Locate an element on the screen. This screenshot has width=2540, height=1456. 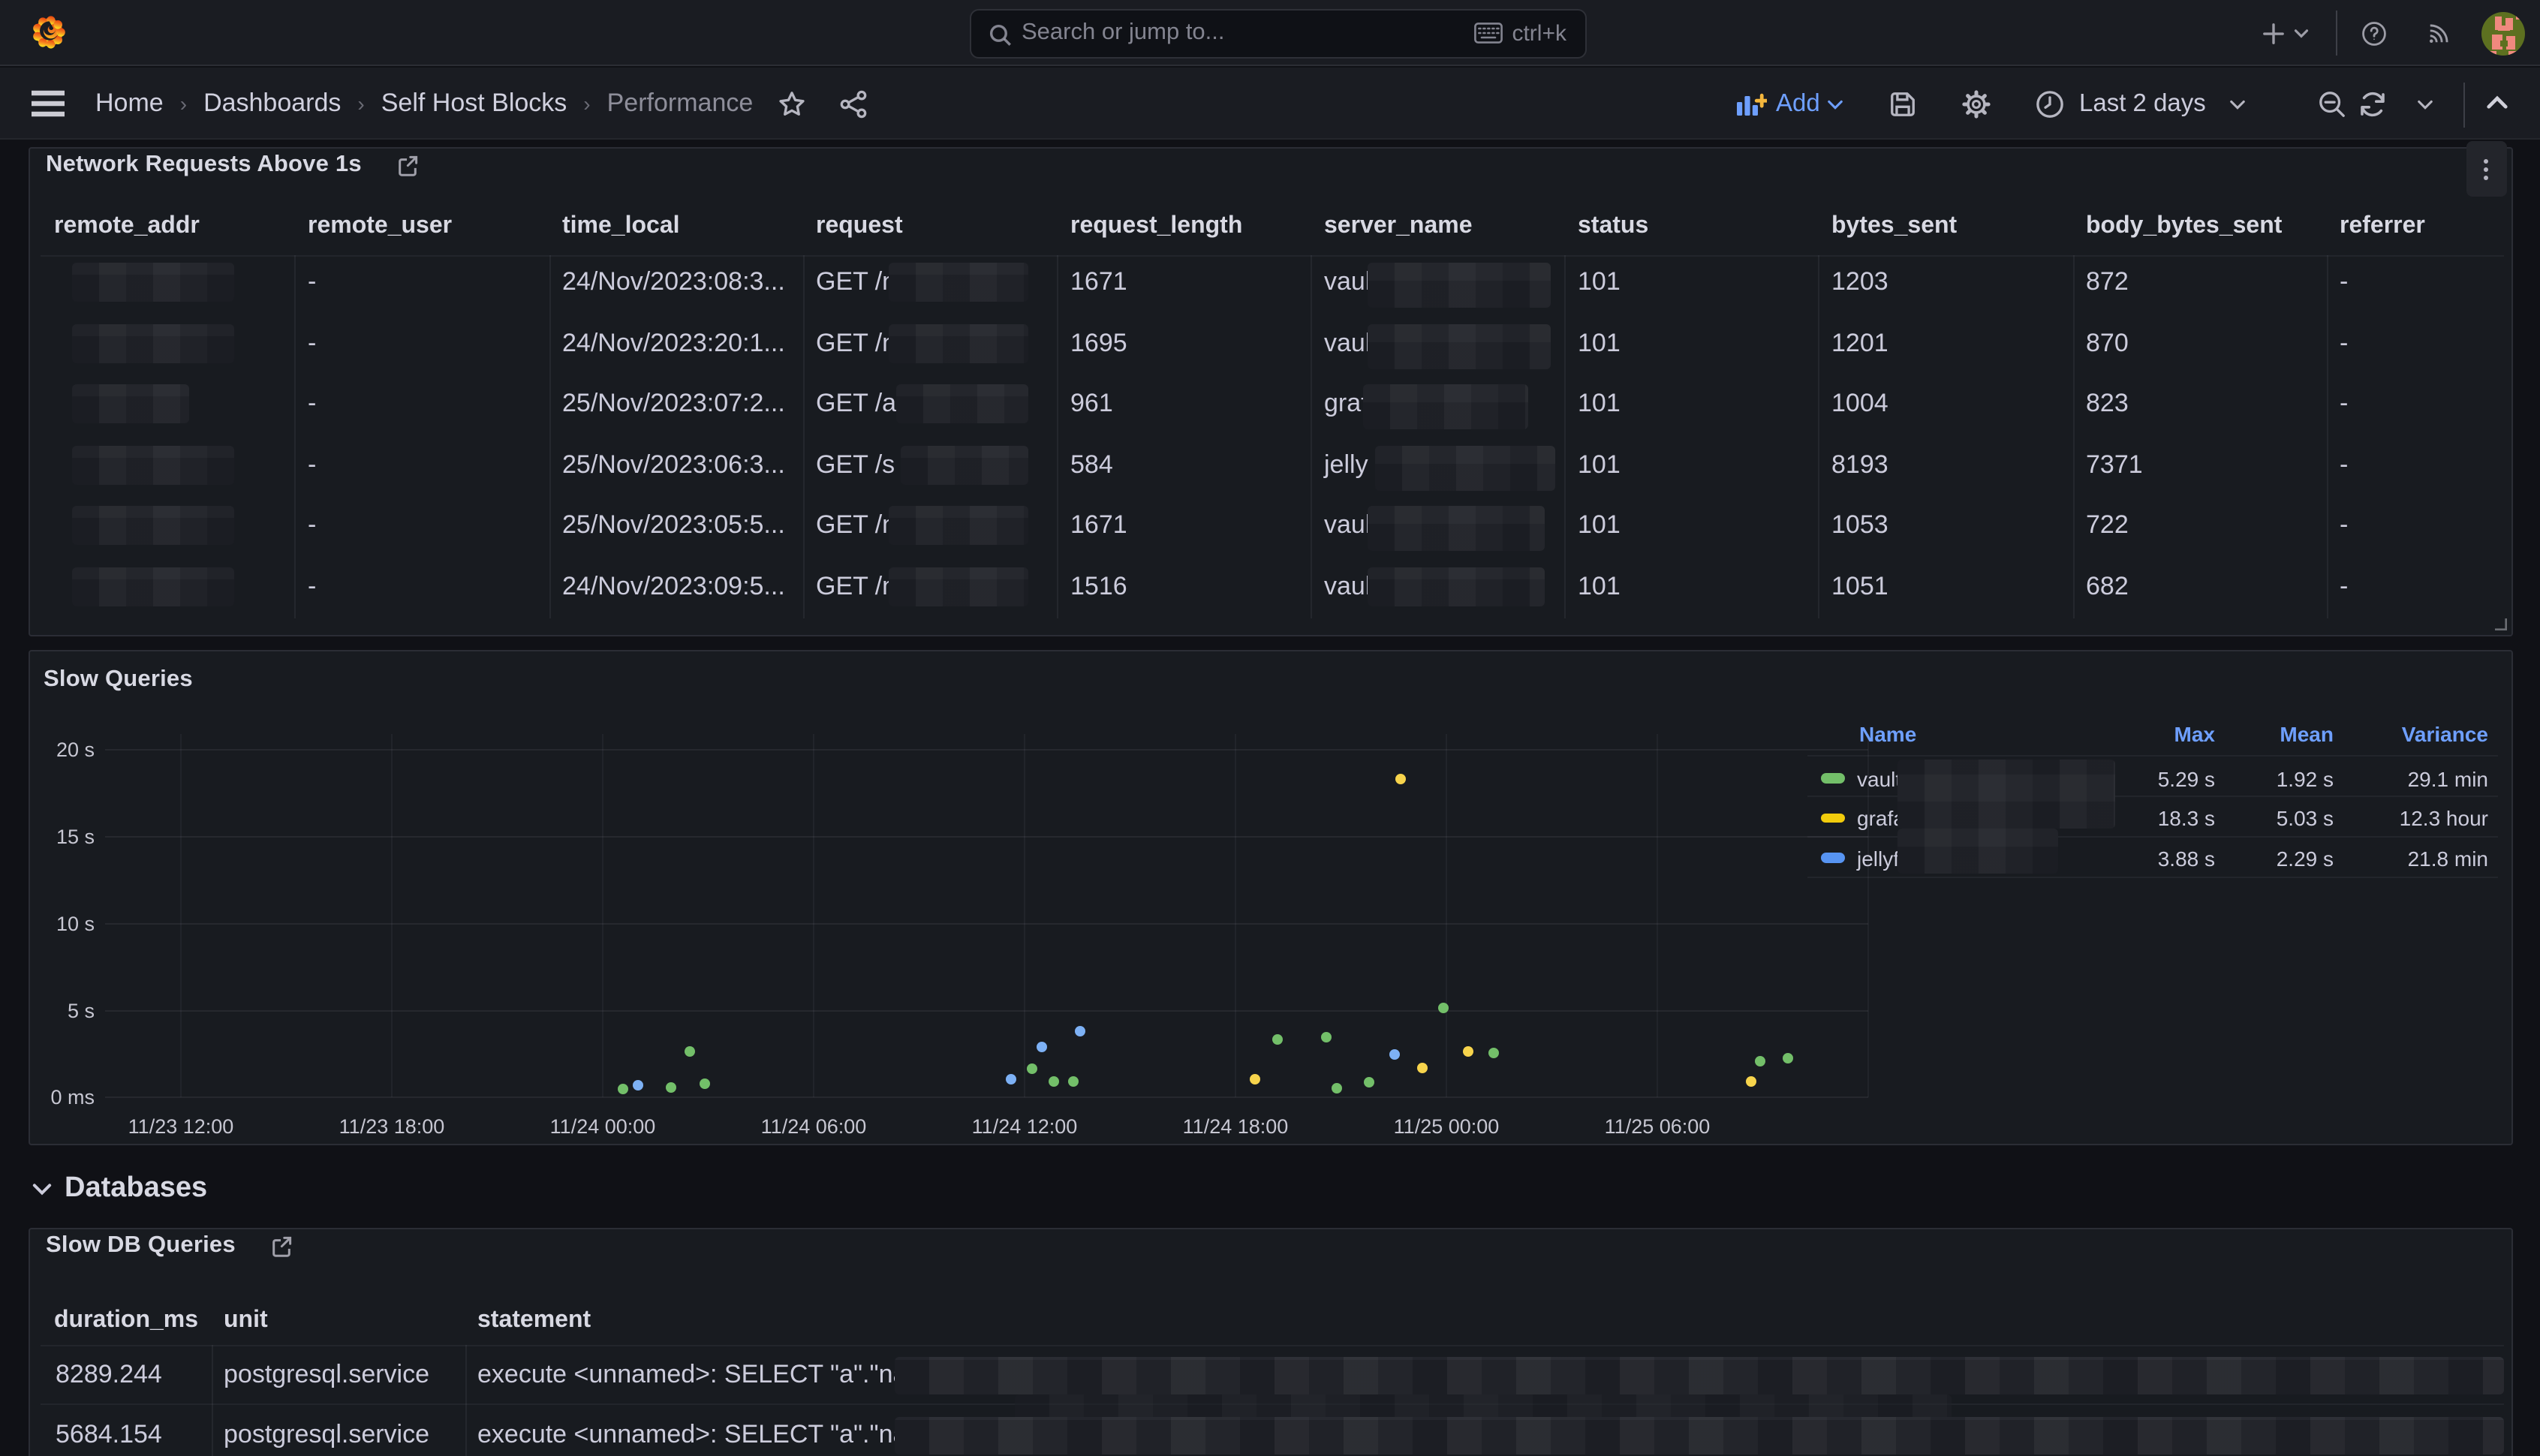
svg-text: 15 s is located at coordinates (75, 836).